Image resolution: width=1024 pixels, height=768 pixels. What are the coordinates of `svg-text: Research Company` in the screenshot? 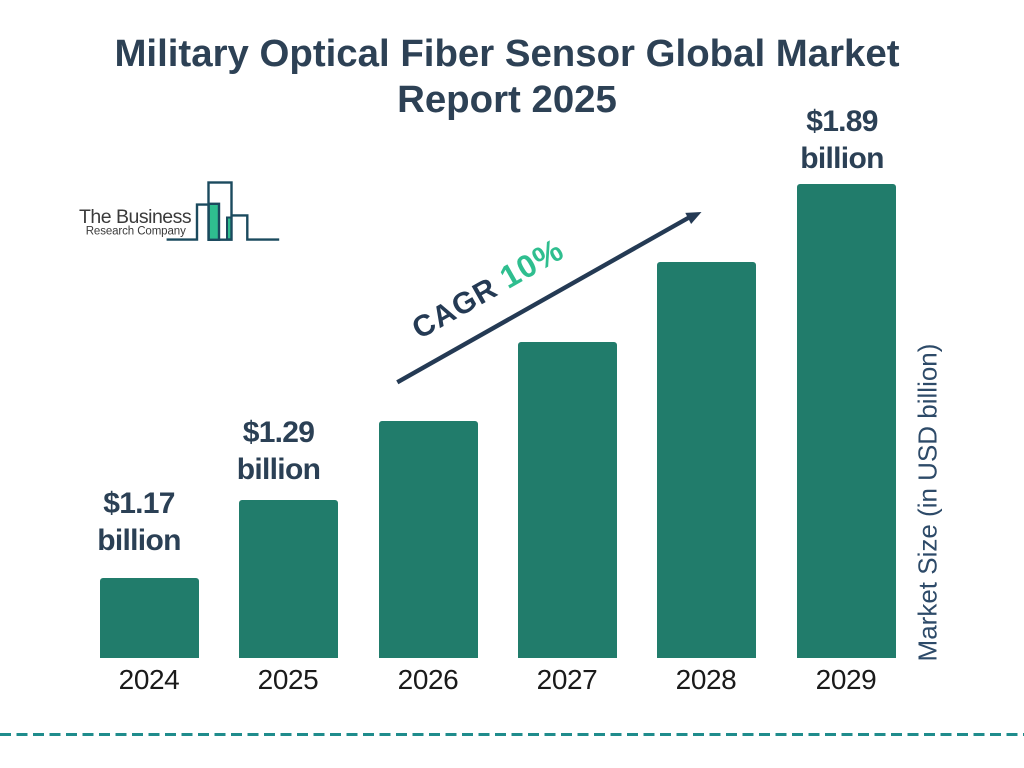 It's located at (136, 232).